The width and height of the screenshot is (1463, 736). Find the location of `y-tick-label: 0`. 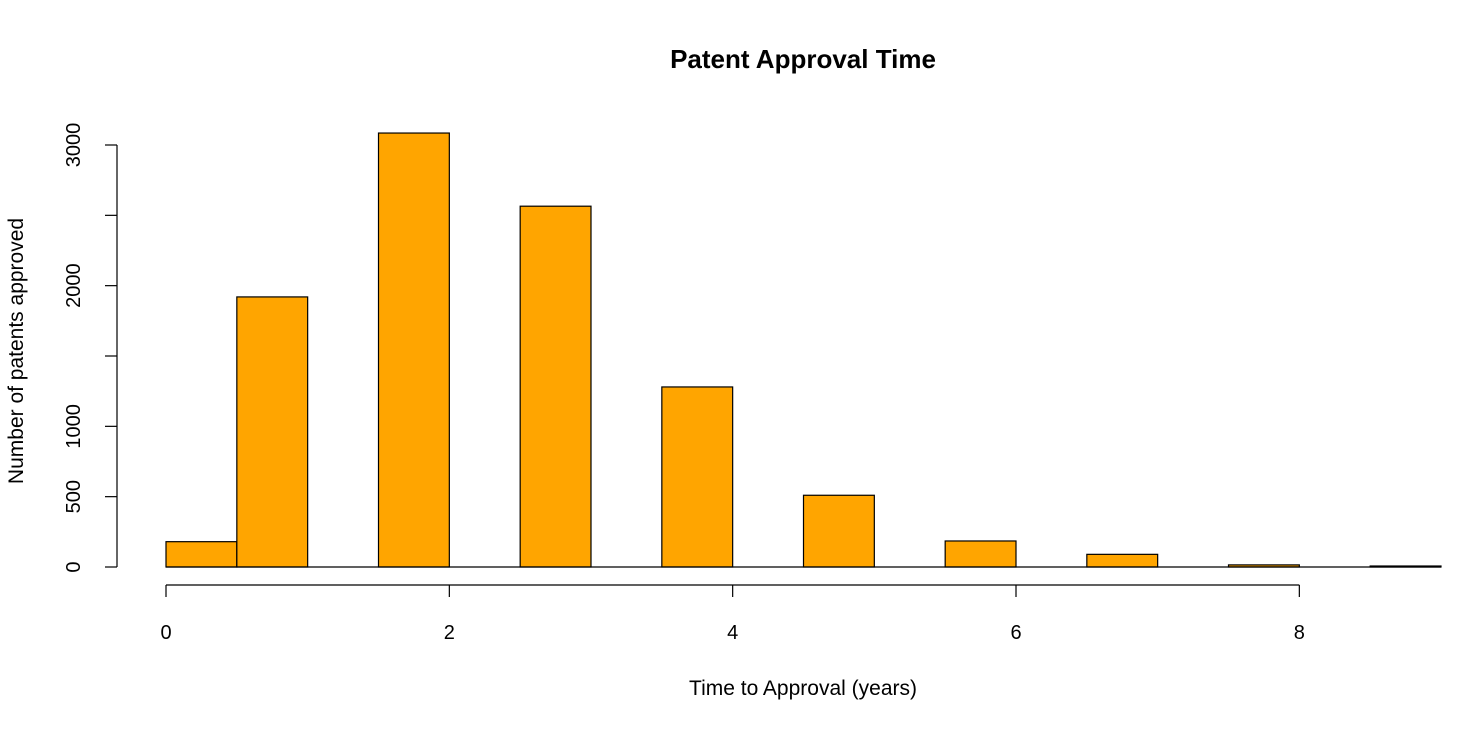

y-tick-label: 0 is located at coordinates (74, 566).